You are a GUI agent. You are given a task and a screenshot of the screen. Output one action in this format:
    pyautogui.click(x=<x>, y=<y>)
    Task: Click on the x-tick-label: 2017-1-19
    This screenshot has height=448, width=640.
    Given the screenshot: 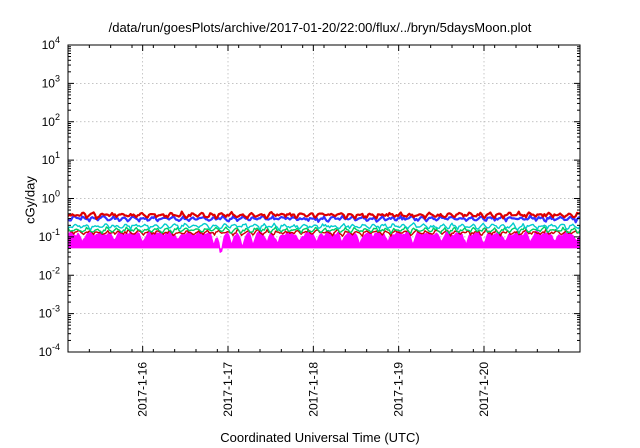 What is the action you would take?
    pyautogui.click(x=399, y=389)
    